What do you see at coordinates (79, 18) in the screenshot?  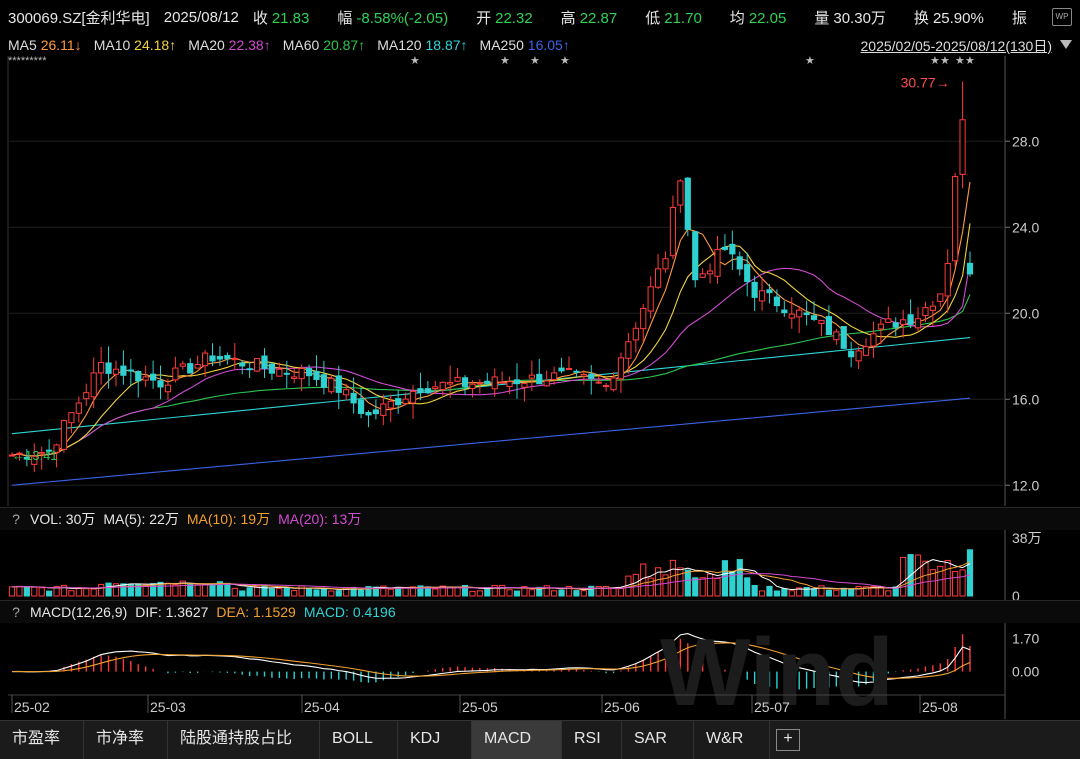 I see `stock-code: 300069.SZ[金利华电]` at bounding box center [79, 18].